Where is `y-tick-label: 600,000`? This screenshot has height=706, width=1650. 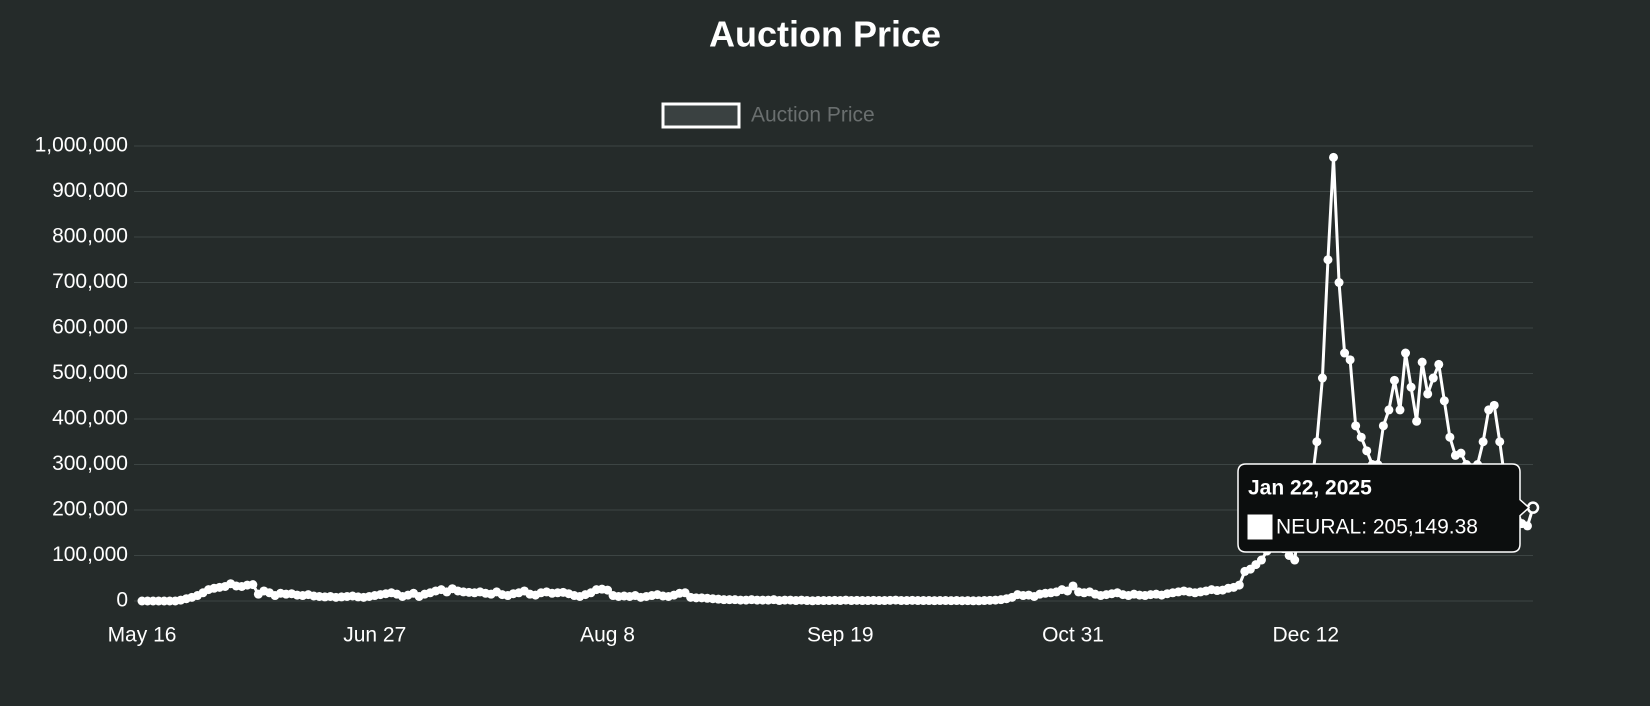 y-tick-label: 600,000 is located at coordinates (90, 327).